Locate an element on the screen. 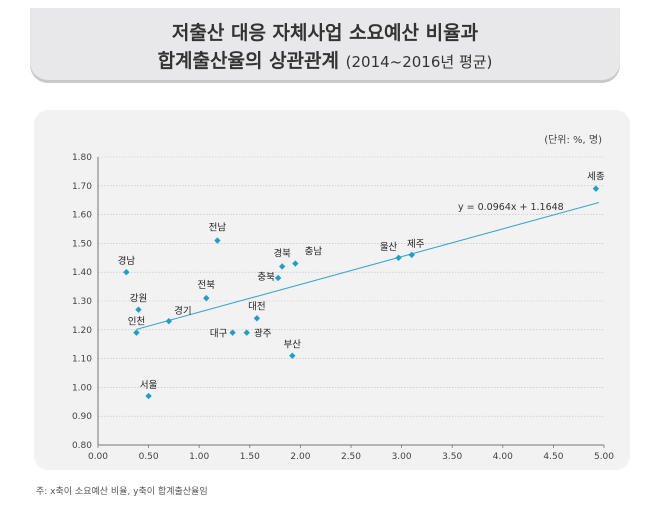 This screenshot has height=505, width=648. y-tick-label: 1.10 is located at coordinates (82, 360).